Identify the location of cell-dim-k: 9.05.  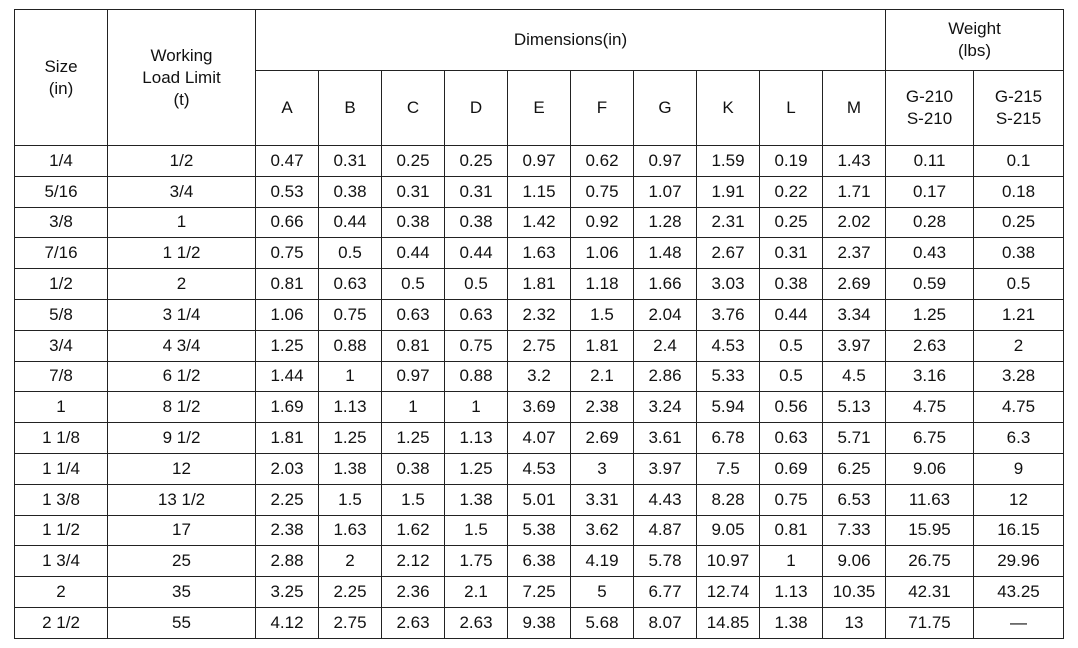
(728, 530).